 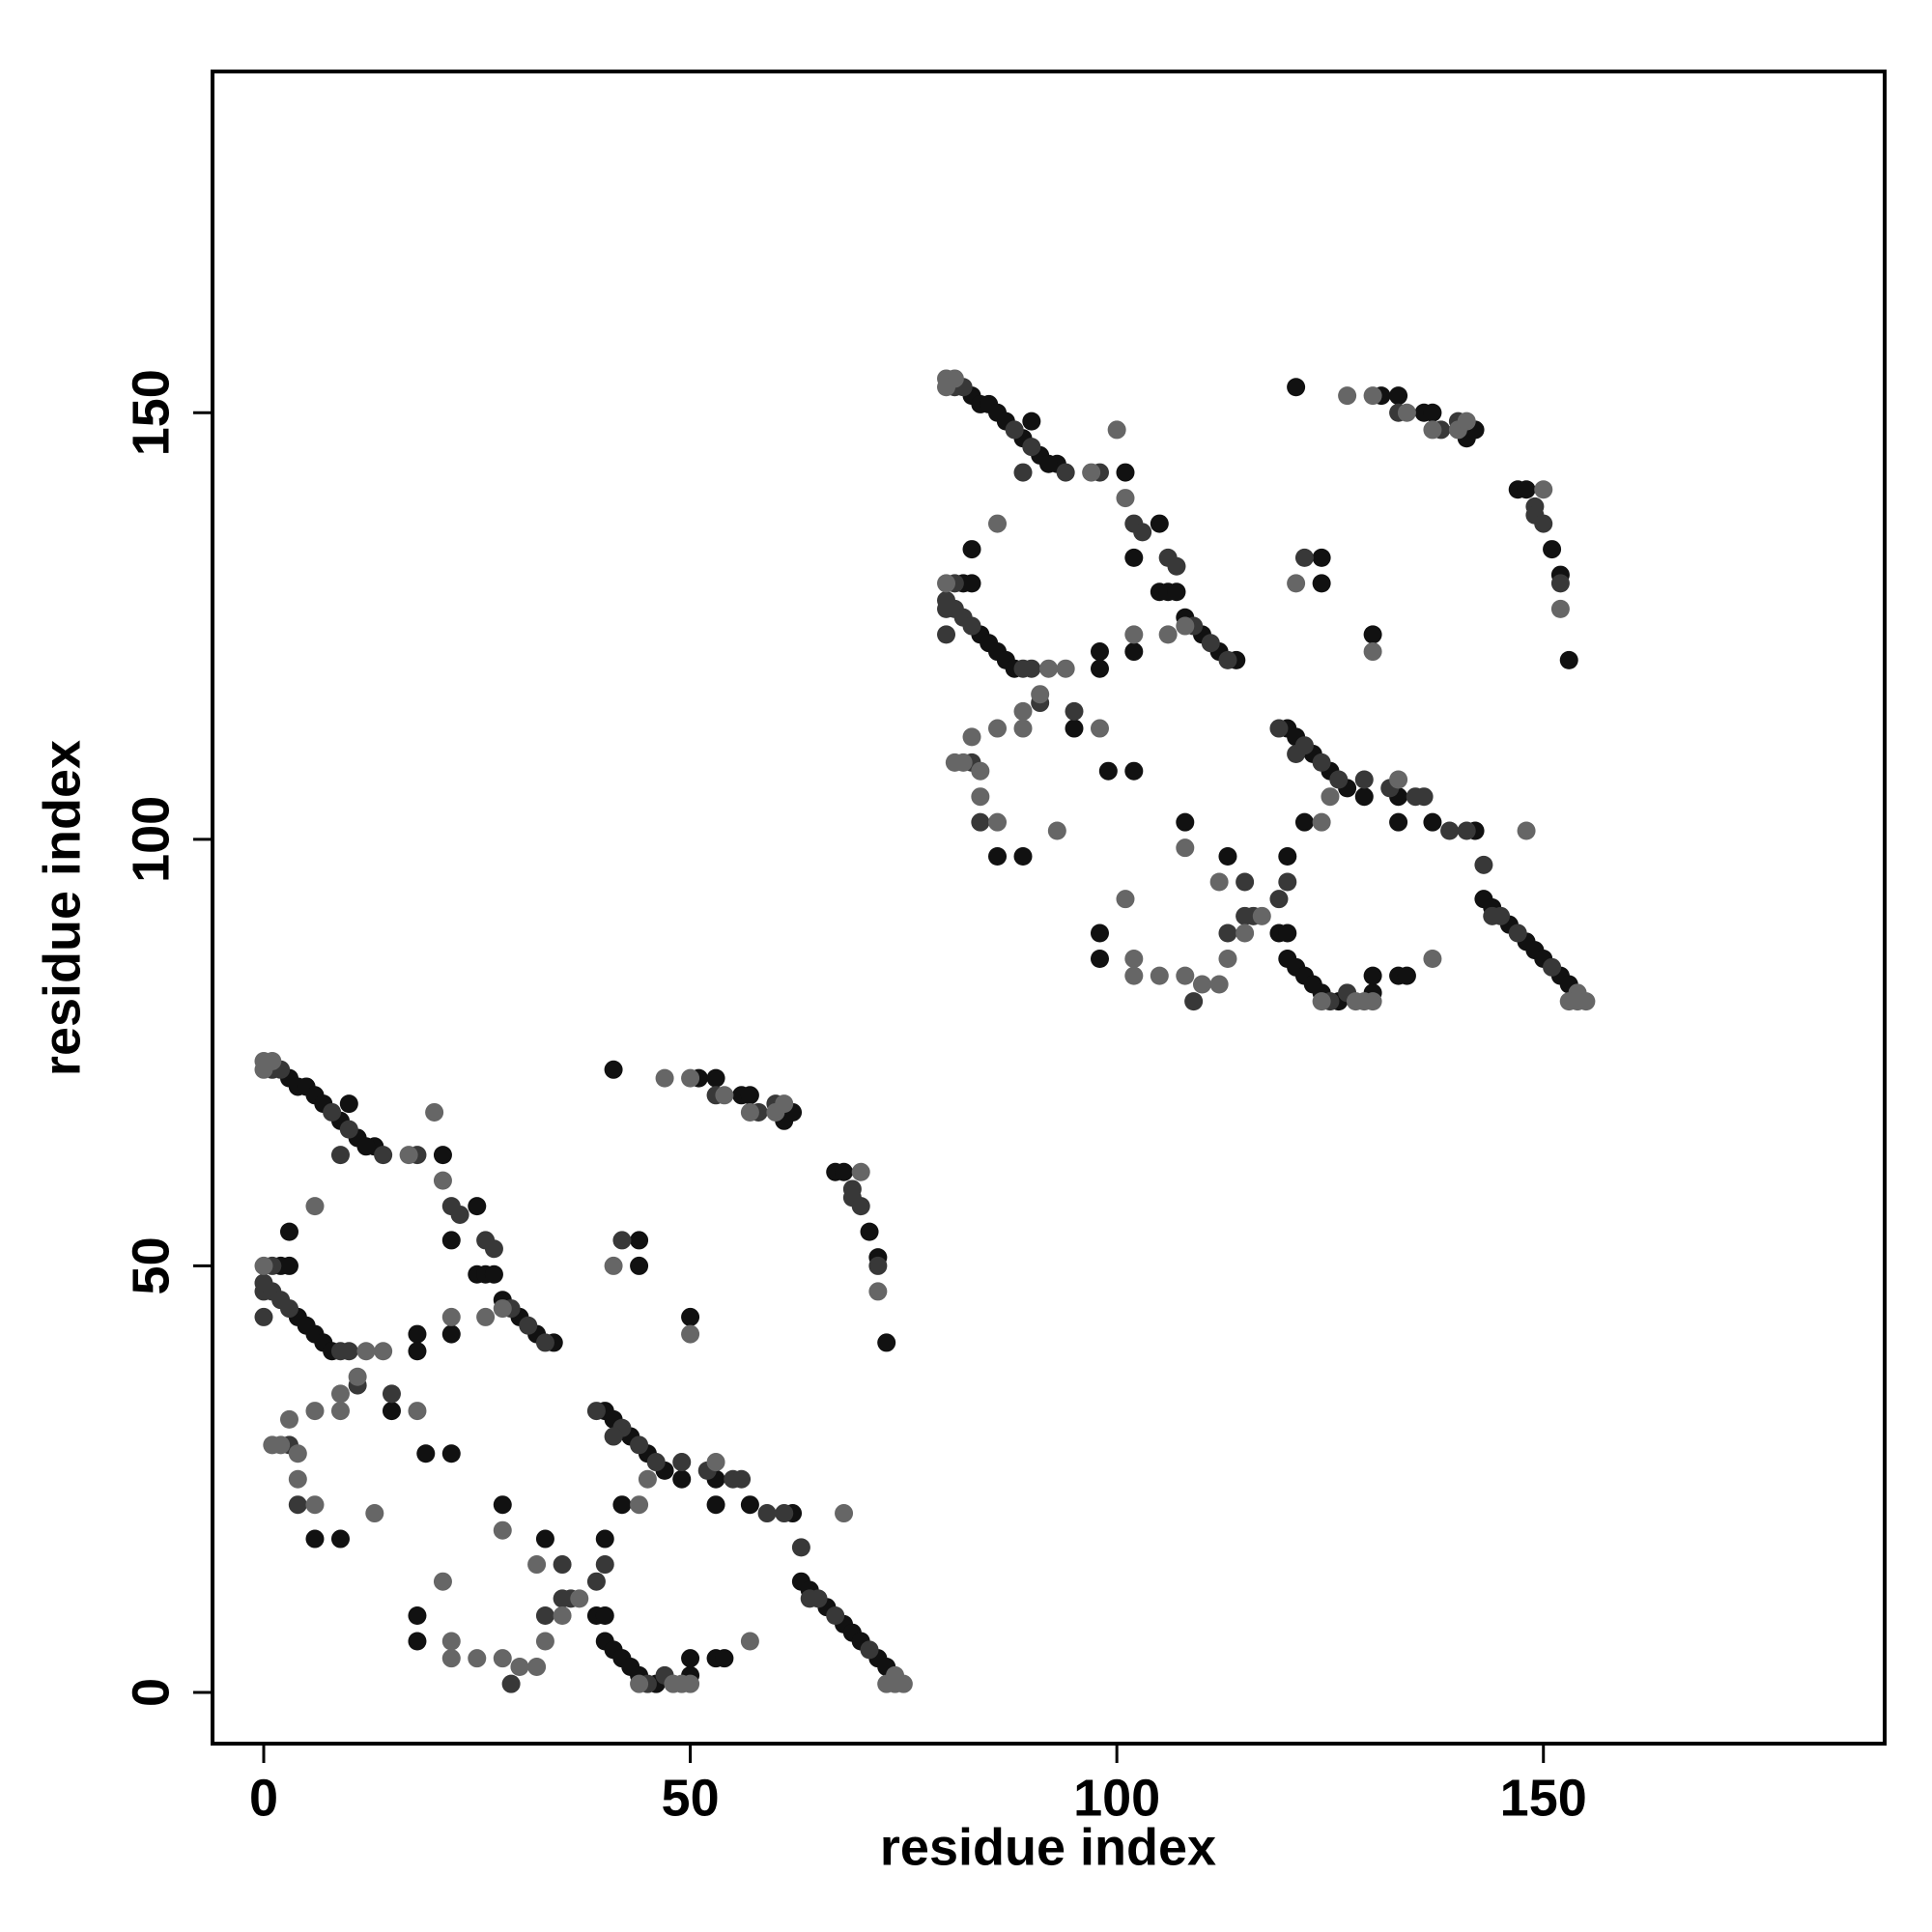 What do you see at coordinates (1048, 1847) in the screenshot?
I see `x-axis-title: residue index` at bounding box center [1048, 1847].